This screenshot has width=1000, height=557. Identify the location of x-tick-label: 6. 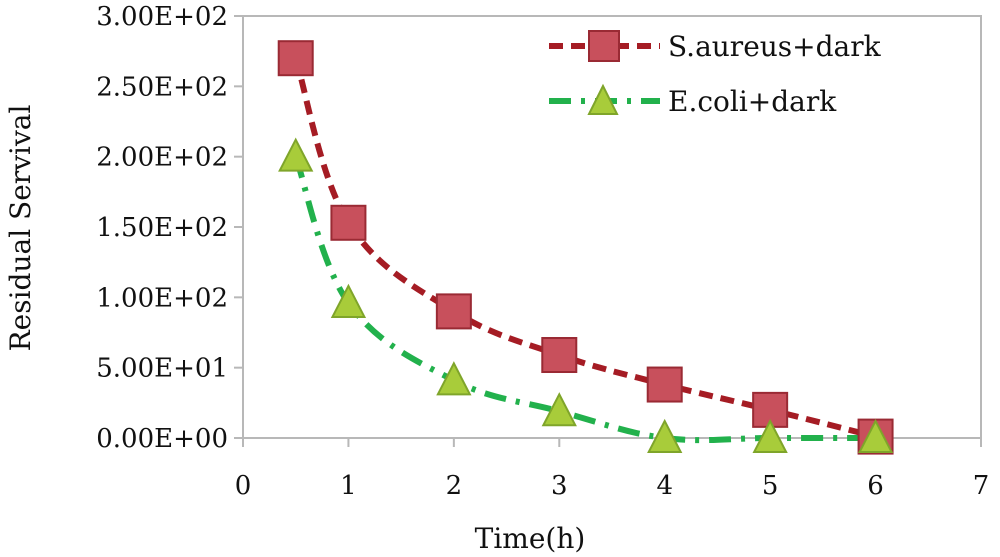
(875, 486).